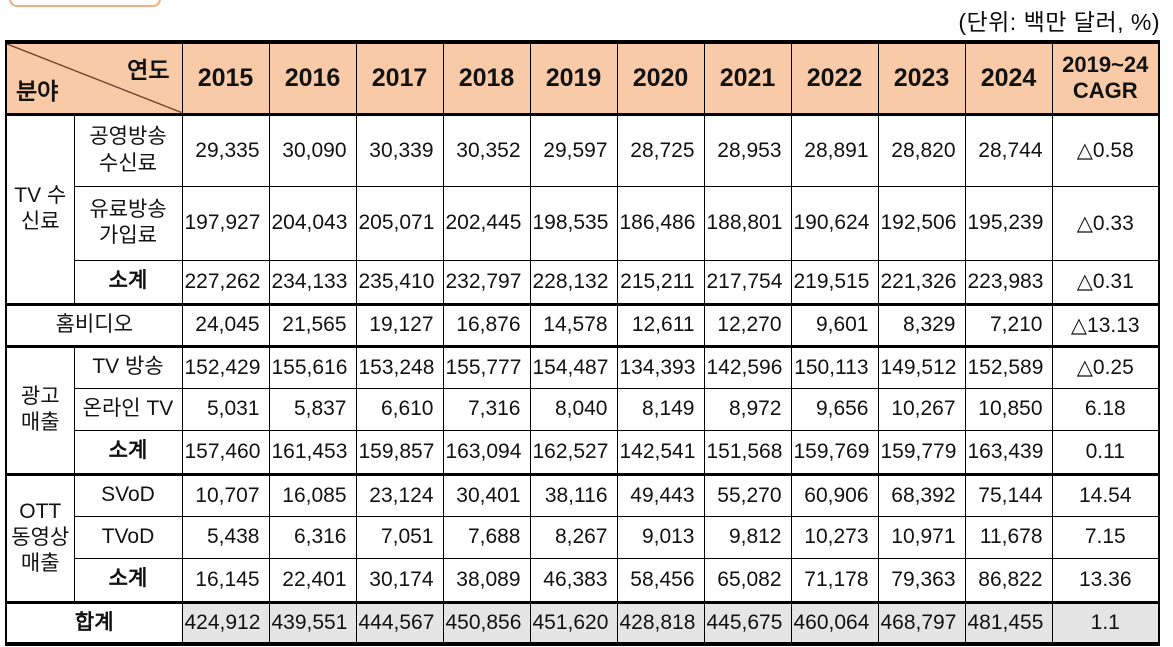  What do you see at coordinates (225, 324) in the screenshot?
I see `value-cell: 24,045` at bounding box center [225, 324].